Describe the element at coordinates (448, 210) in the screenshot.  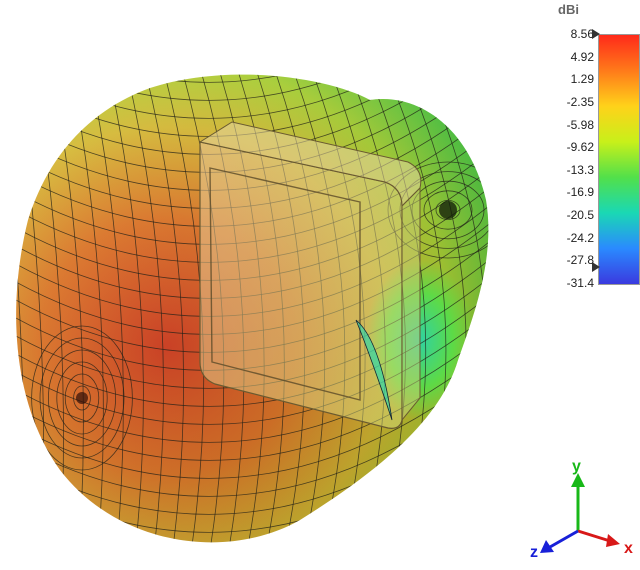
I see `null-point-right` at that location.